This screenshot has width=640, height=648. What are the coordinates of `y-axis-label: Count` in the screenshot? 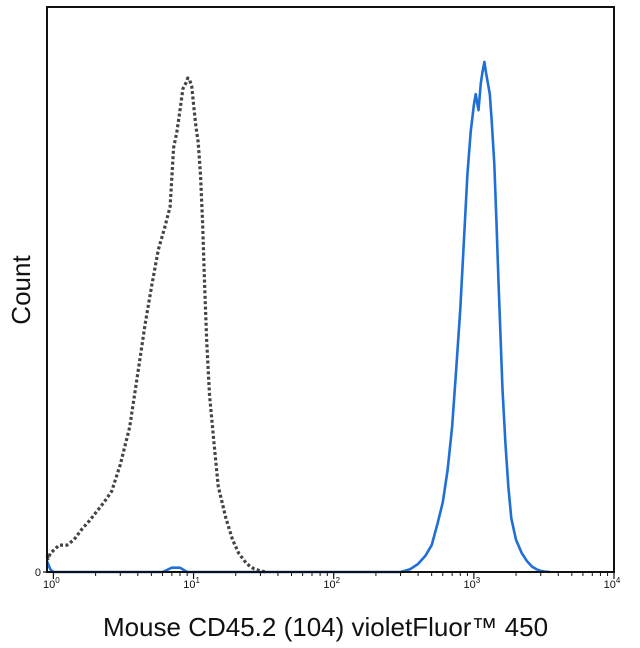 It's located at (21, 290).